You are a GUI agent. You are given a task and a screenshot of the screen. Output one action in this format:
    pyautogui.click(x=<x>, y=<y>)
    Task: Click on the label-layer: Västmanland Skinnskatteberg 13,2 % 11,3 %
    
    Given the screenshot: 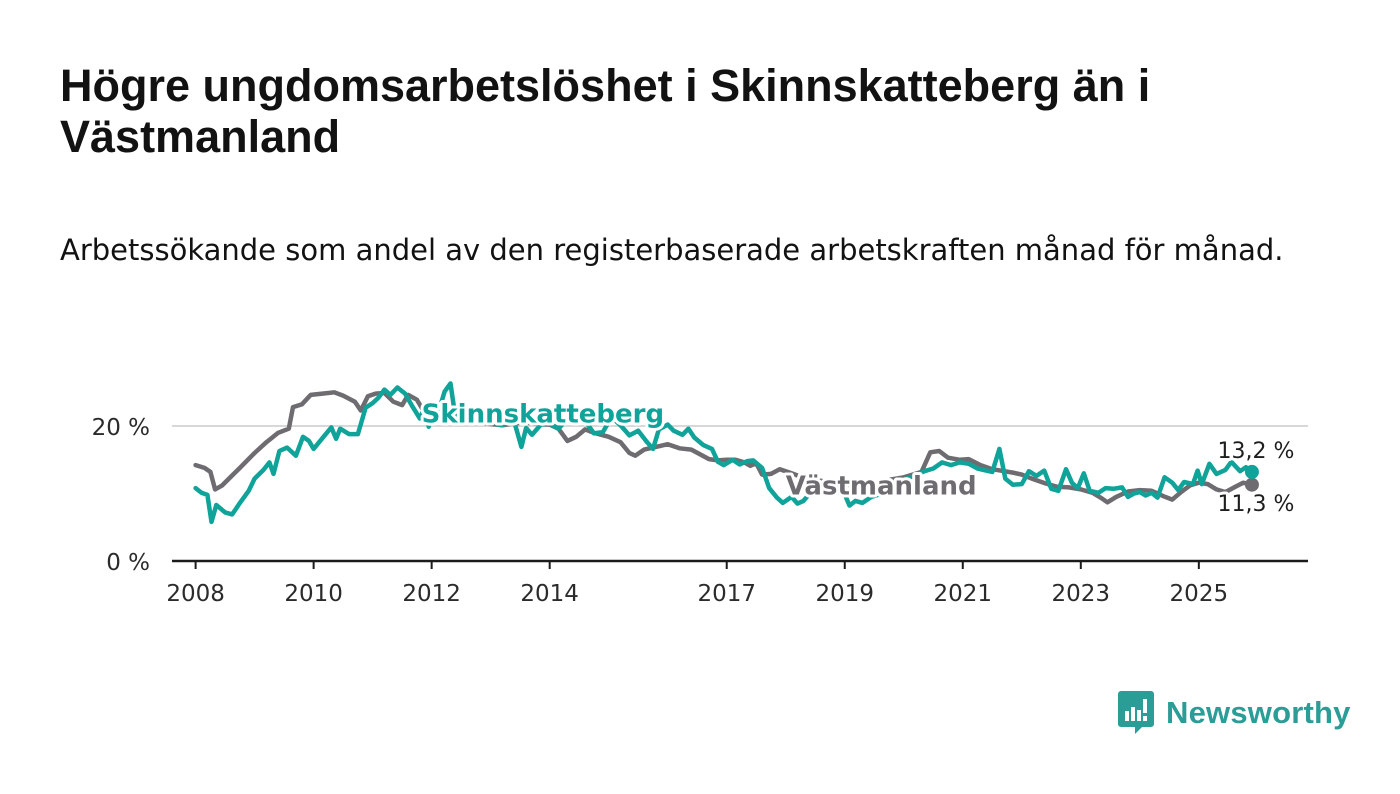 What is the action you would take?
    pyautogui.click(x=858, y=459)
    